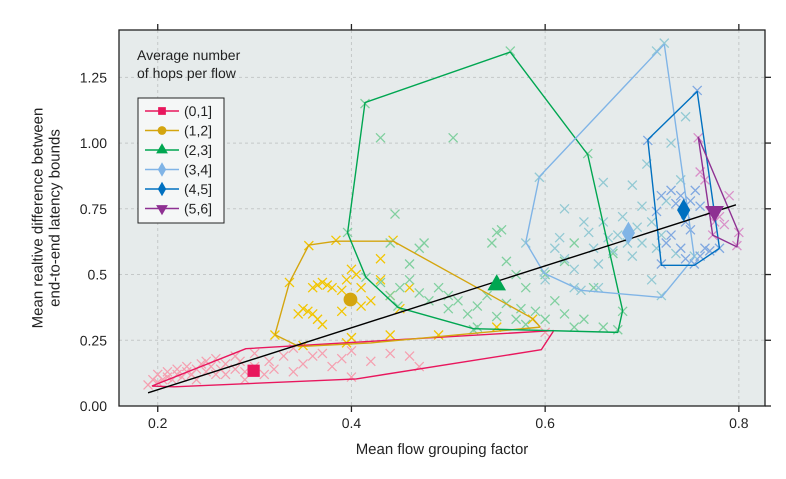  I want to click on y-tick-label: 0.25, so click(94, 340).